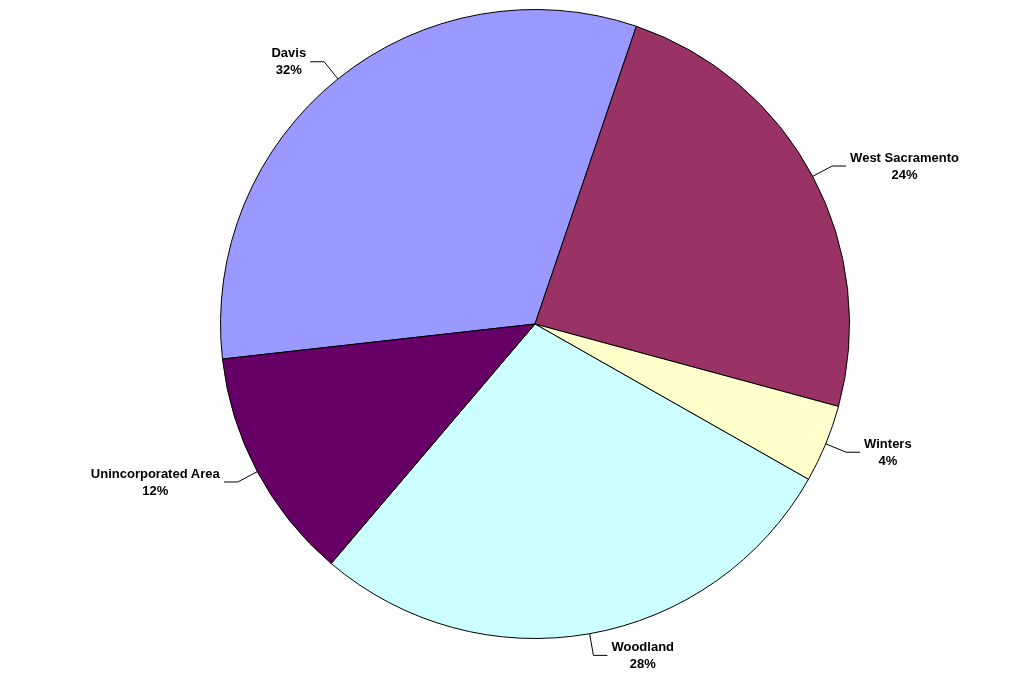 The image size is (1015, 700). What do you see at coordinates (289, 53) in the screenshot?
I see `slice-label: Davis` at bounding box center [289, 53].